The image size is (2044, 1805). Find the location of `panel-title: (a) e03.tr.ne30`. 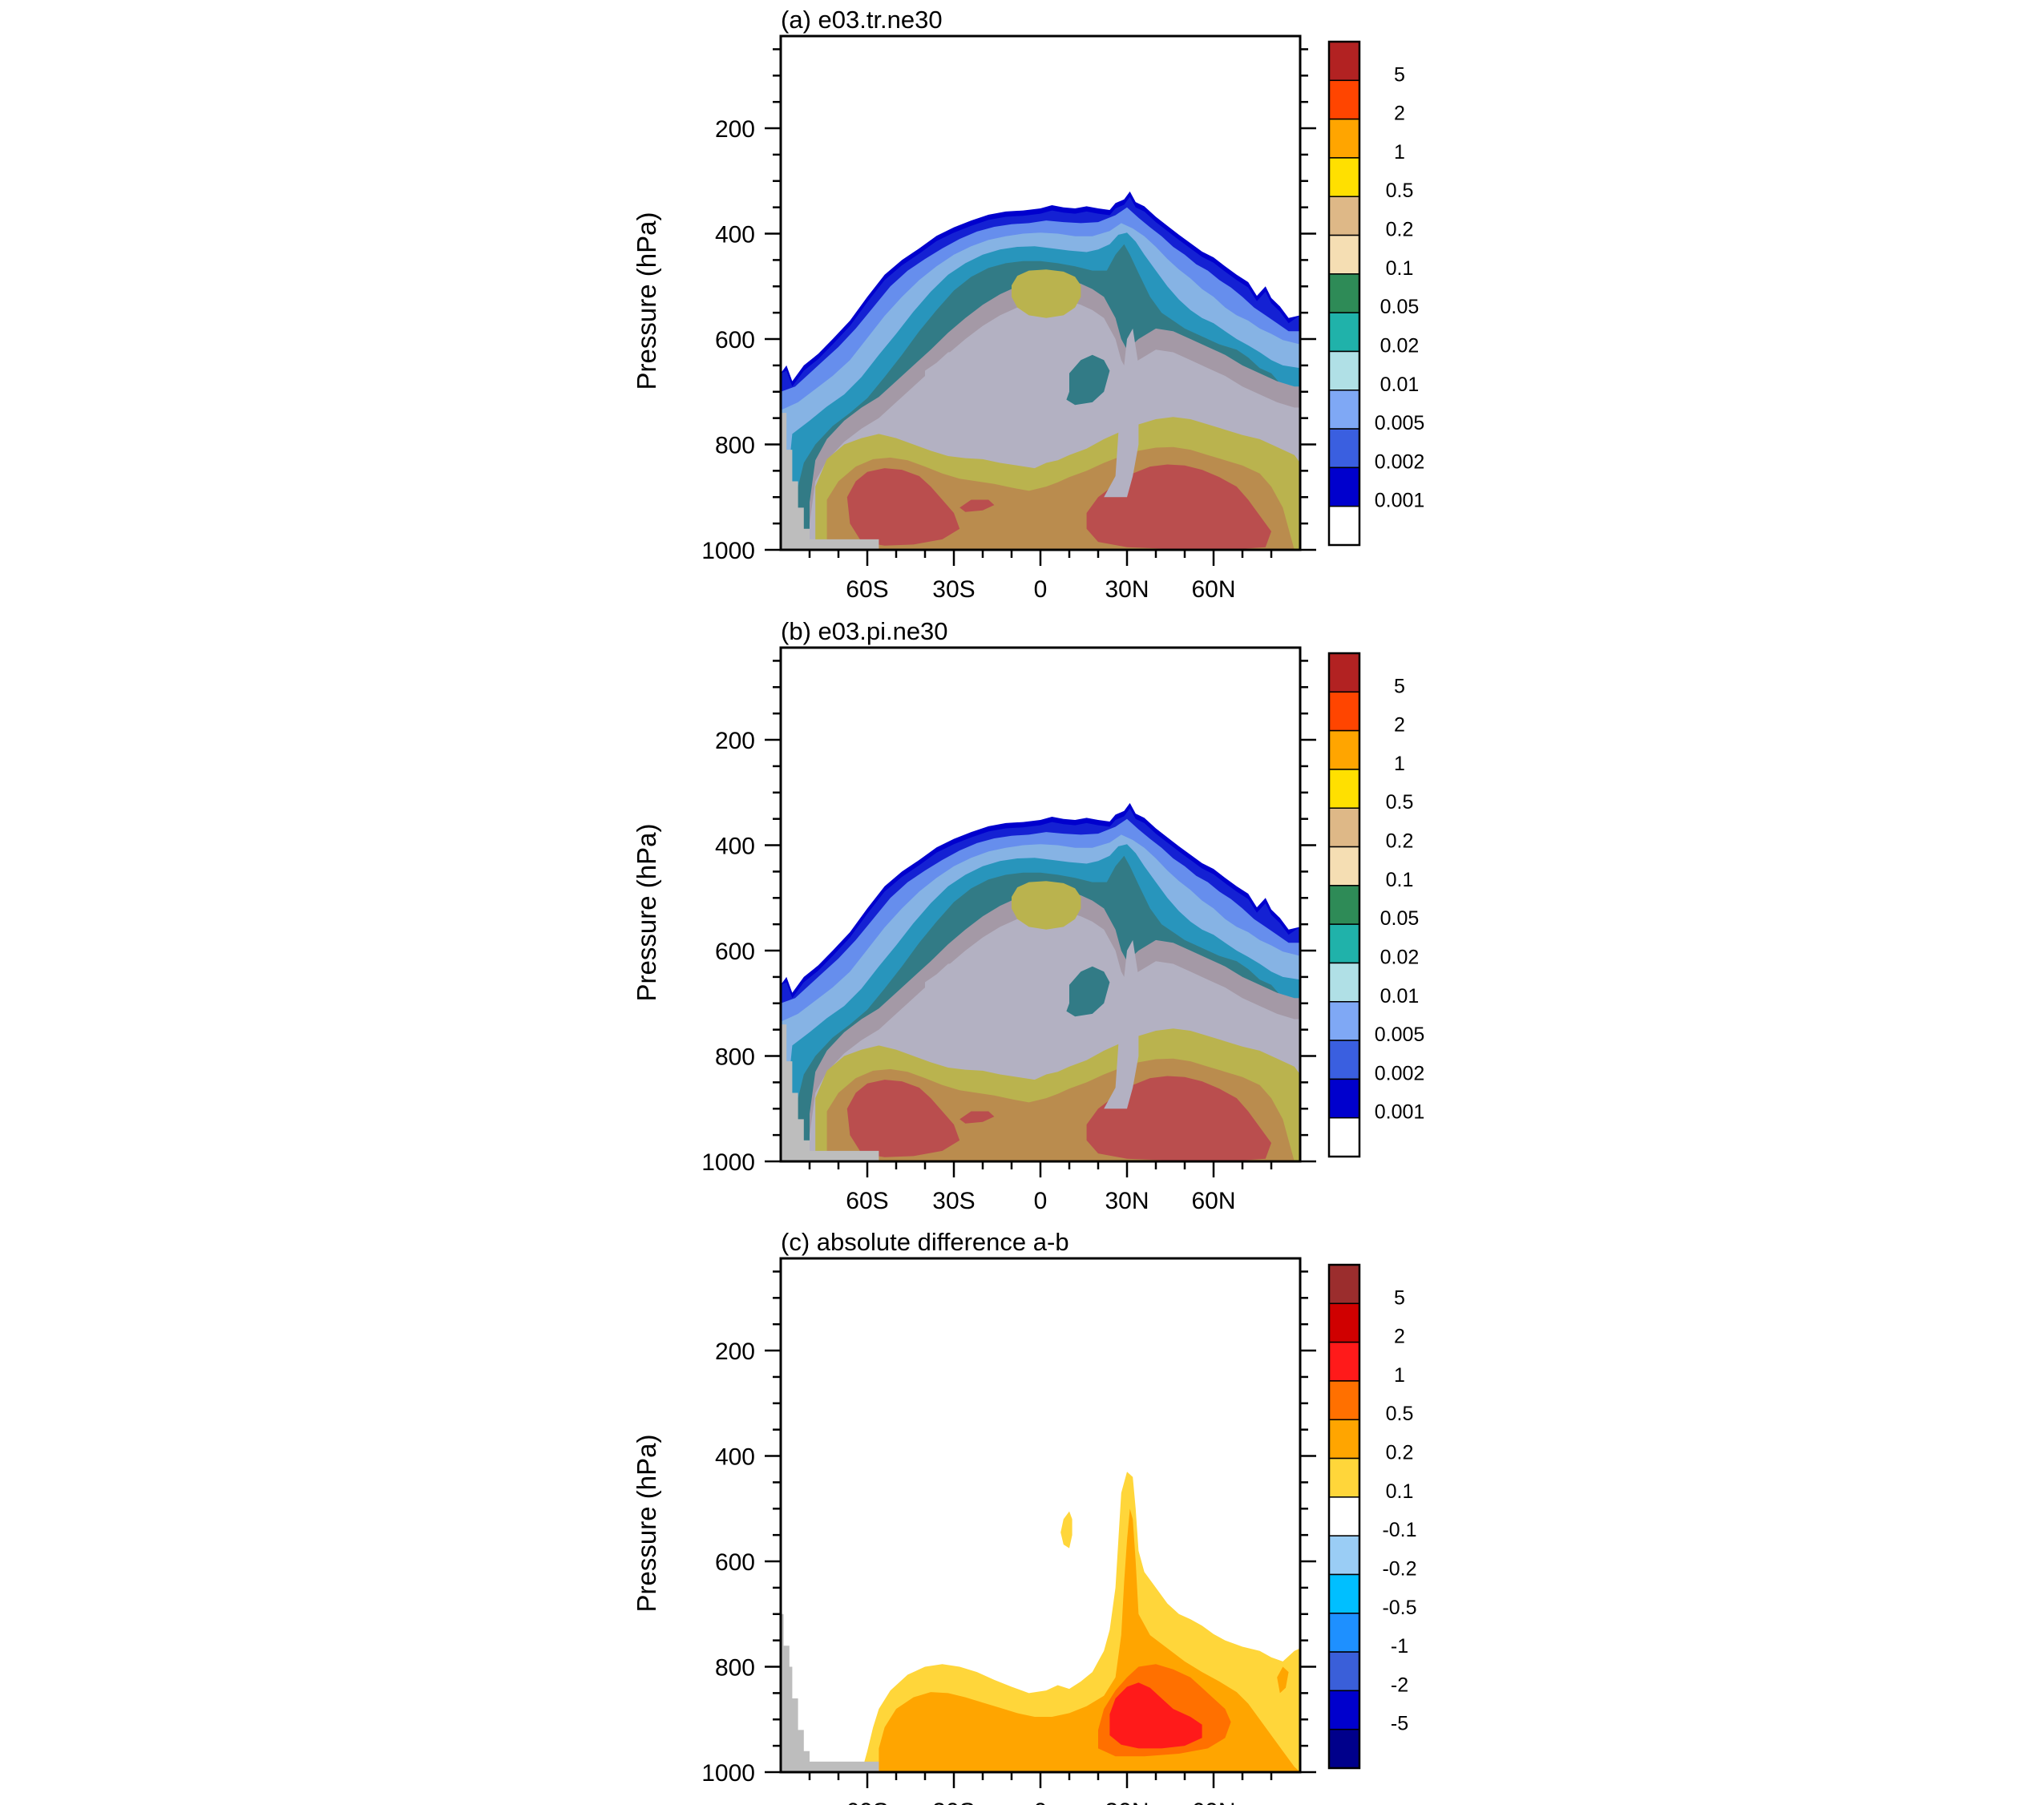

panel-title: (a) e03.tr.ne30 is located at coordinates (862, 20).